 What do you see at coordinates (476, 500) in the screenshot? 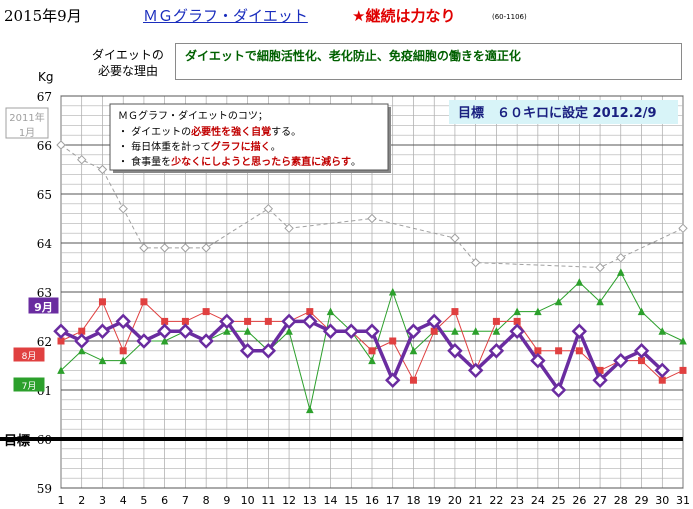
I see `x-tick-label: 21` at bounding box center [476, 500].